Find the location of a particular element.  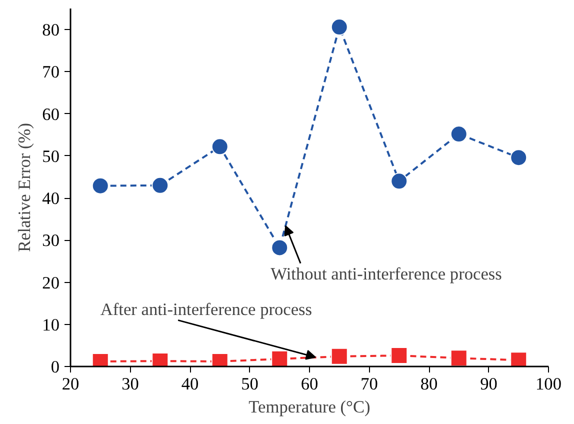

x-tick-label: 90 is located at coordinates (489, 384).